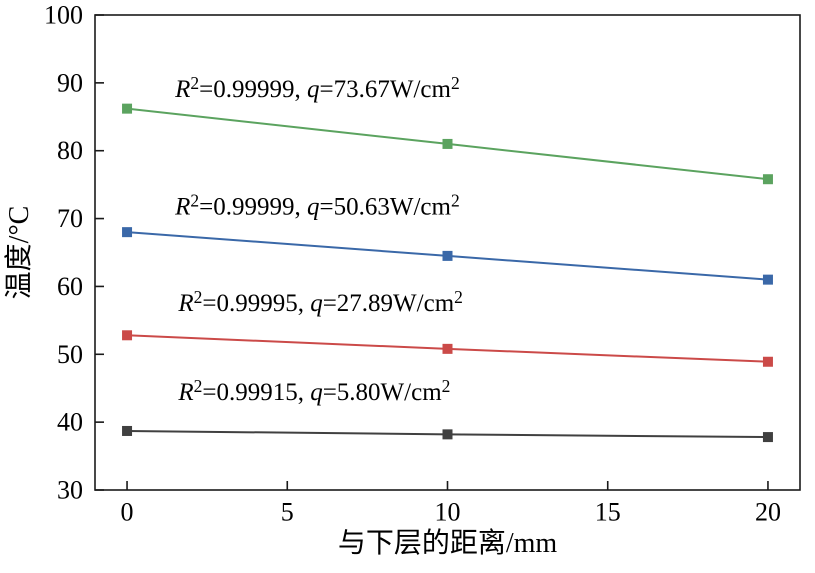 The image size is (815, 573). Describe the element at coordinates (70, 490) in the screenshot. I see `y-tick-label: 30` at that location.